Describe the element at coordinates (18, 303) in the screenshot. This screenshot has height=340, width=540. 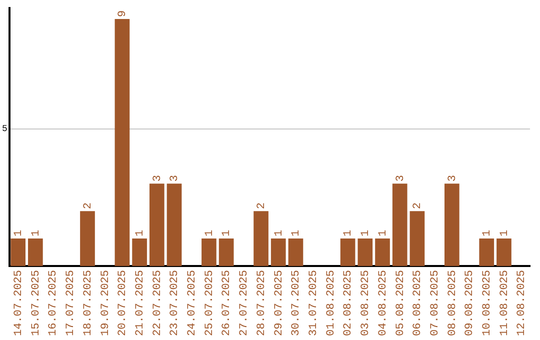
I see `x-tick-label: 14.07.2025` at that location.